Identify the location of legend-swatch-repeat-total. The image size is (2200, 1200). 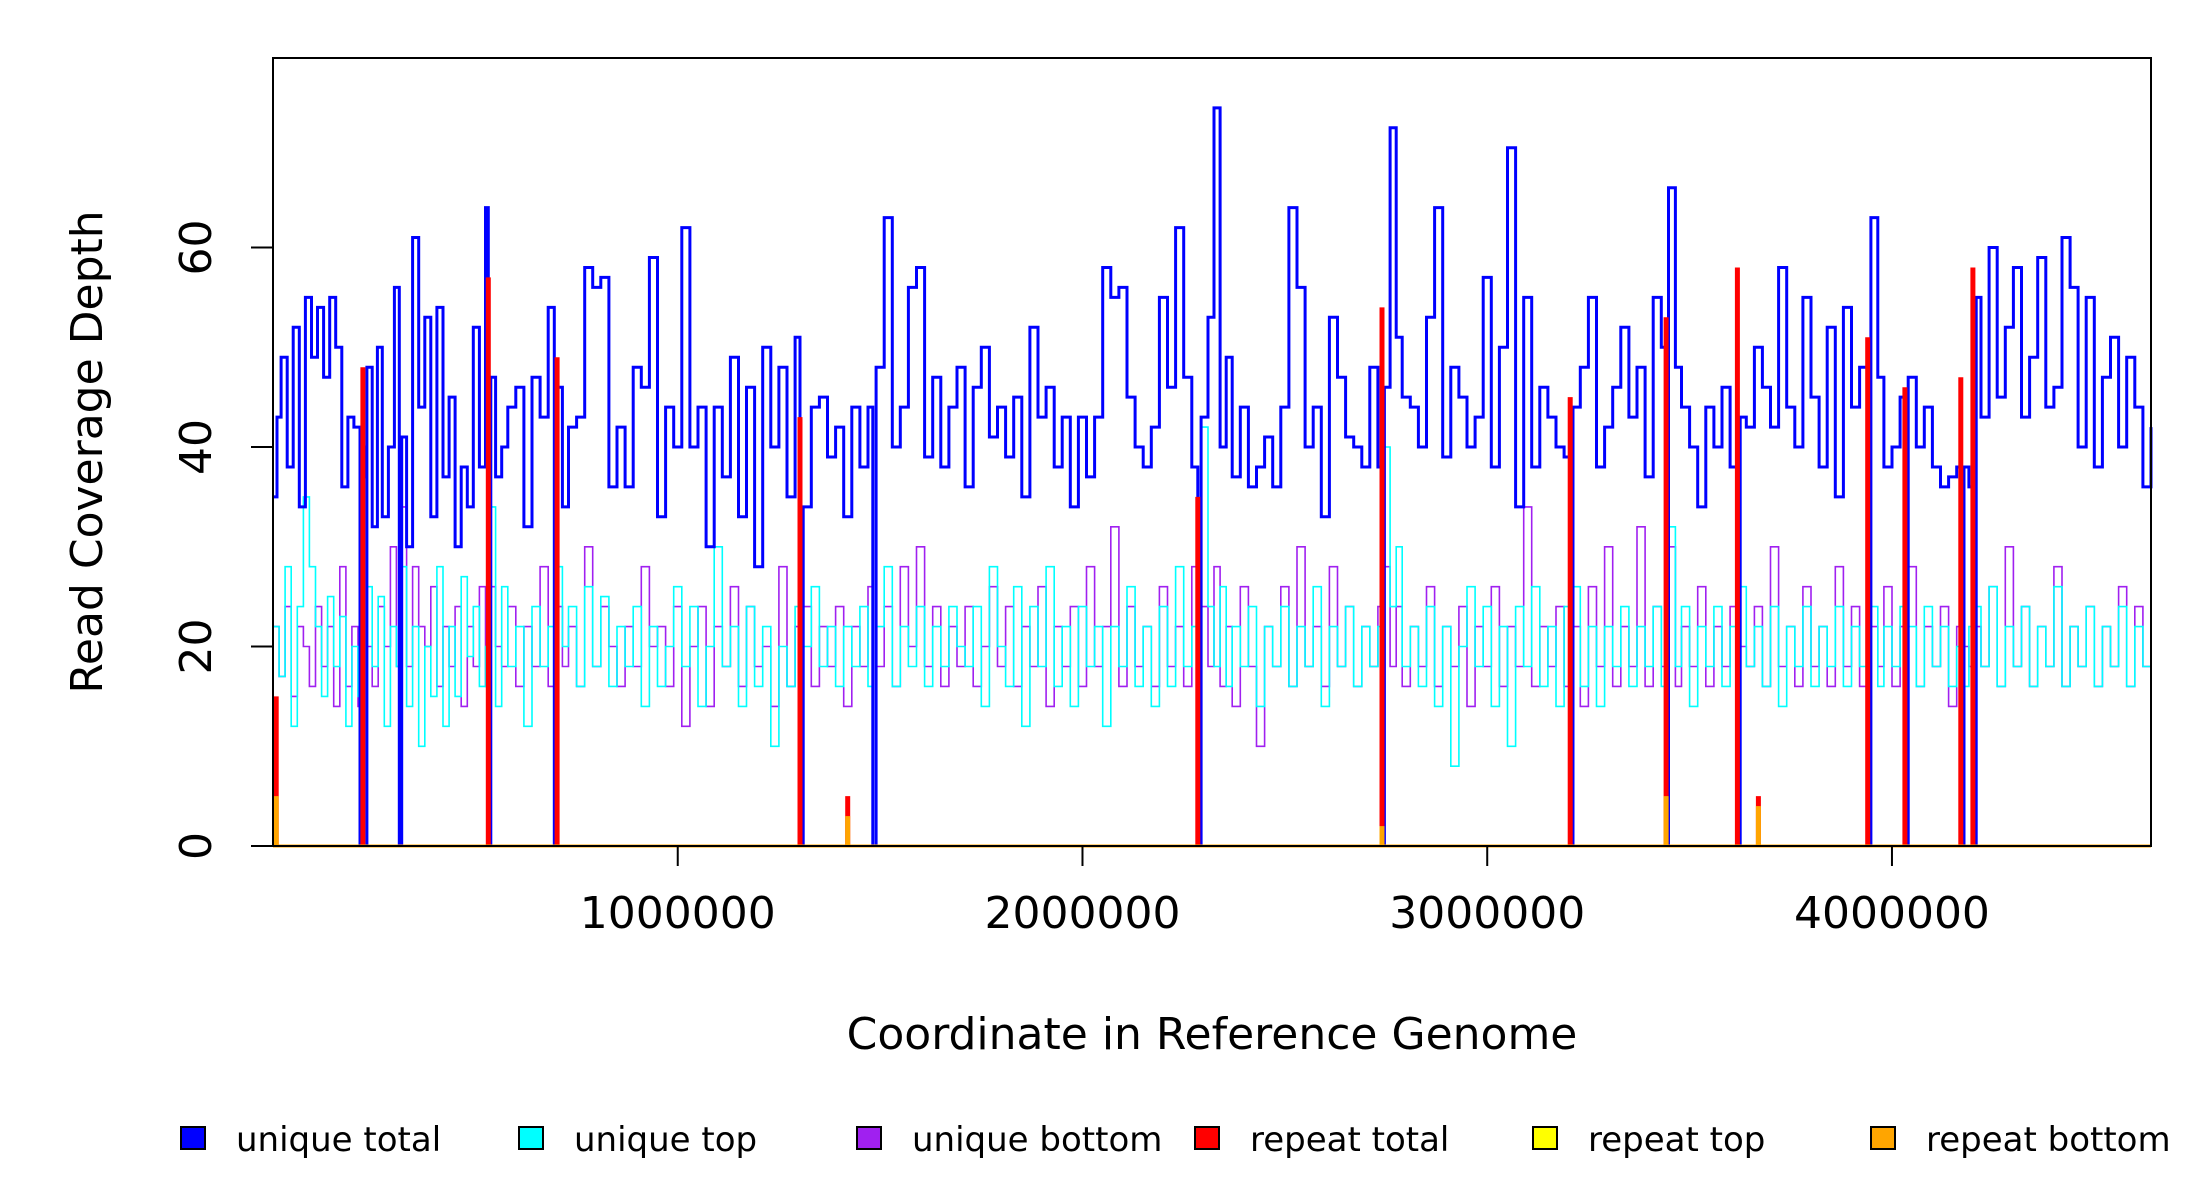
(1207, 1138).